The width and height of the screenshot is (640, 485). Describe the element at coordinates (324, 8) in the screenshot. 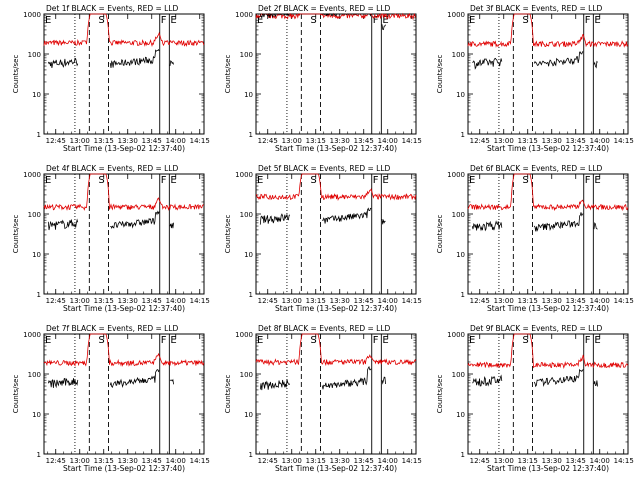

I see `panel-title: Det 2f BLACK = Events, RED = LLD` at that location.